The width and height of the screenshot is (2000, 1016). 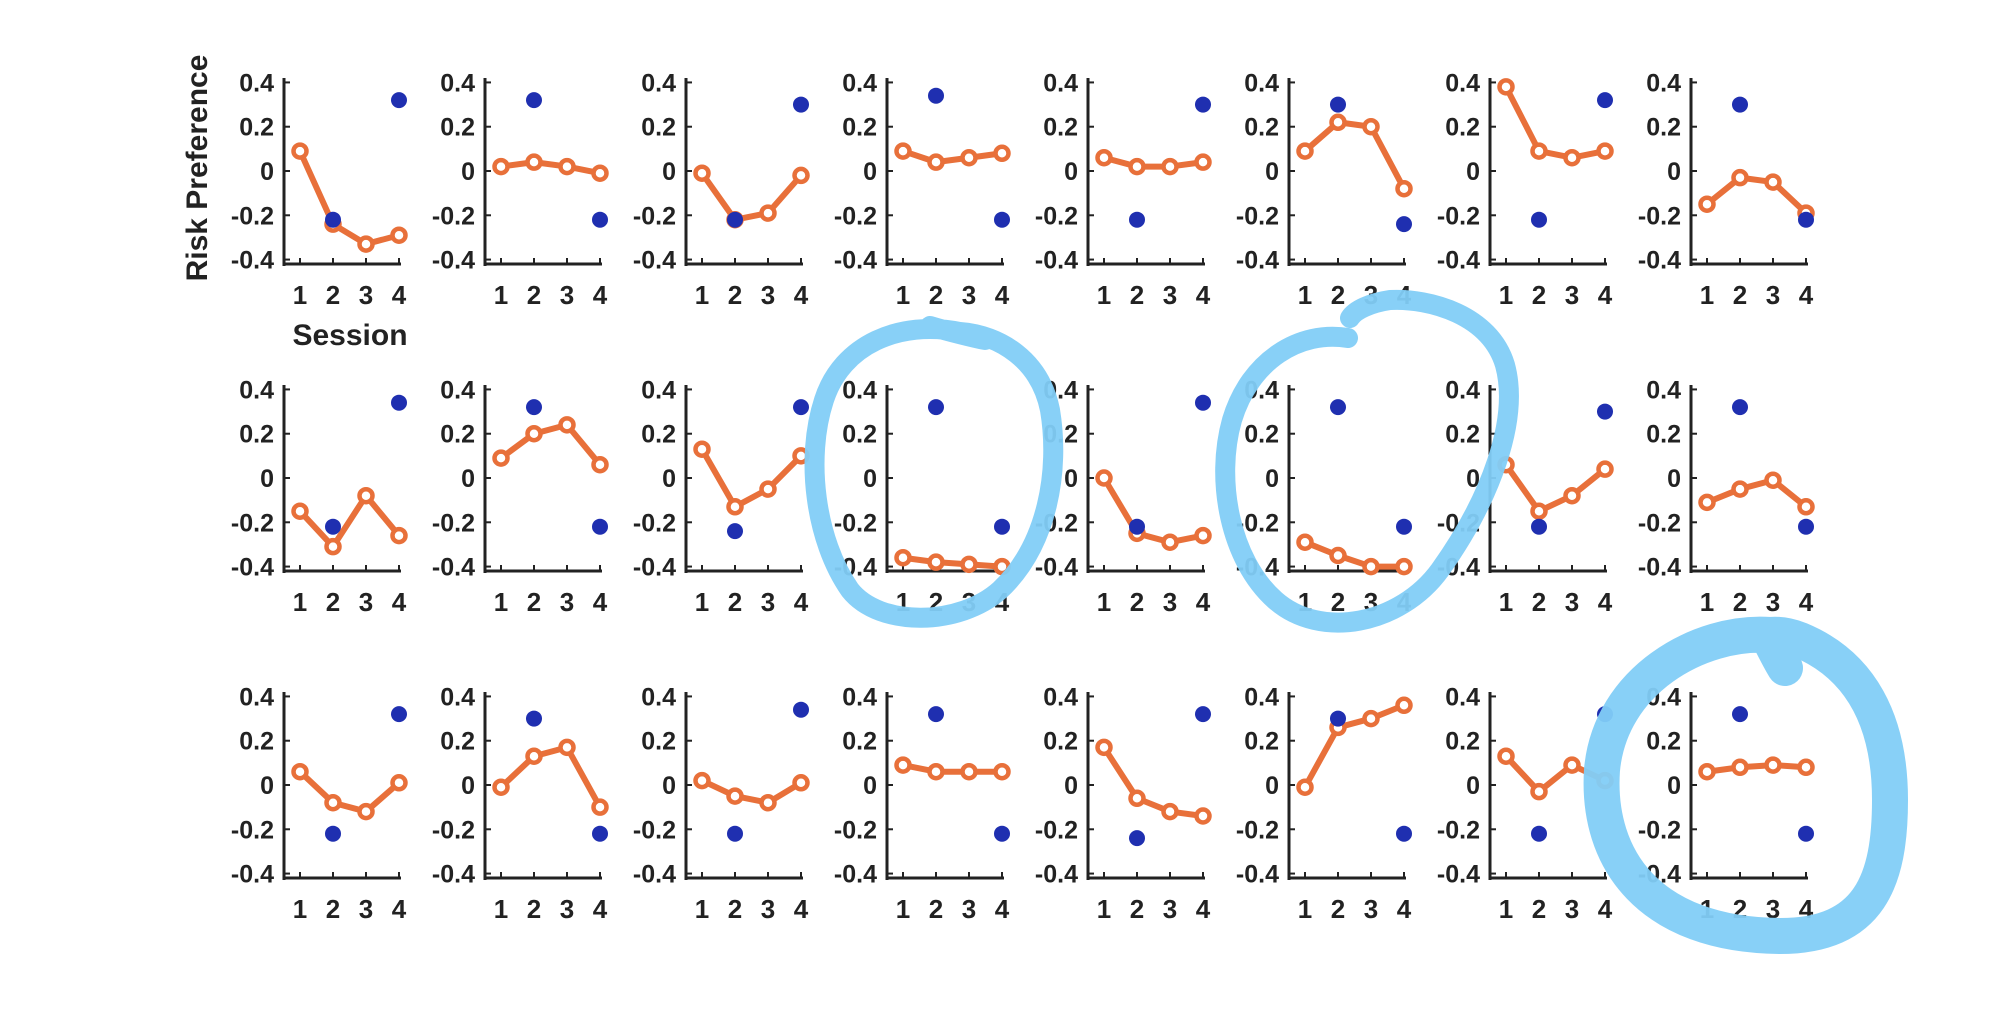 I want to click on panel-r1-c1: 0.4 0.2 0 -0.2 -0.4 1 2 3 4, so click(x=319, y=189).